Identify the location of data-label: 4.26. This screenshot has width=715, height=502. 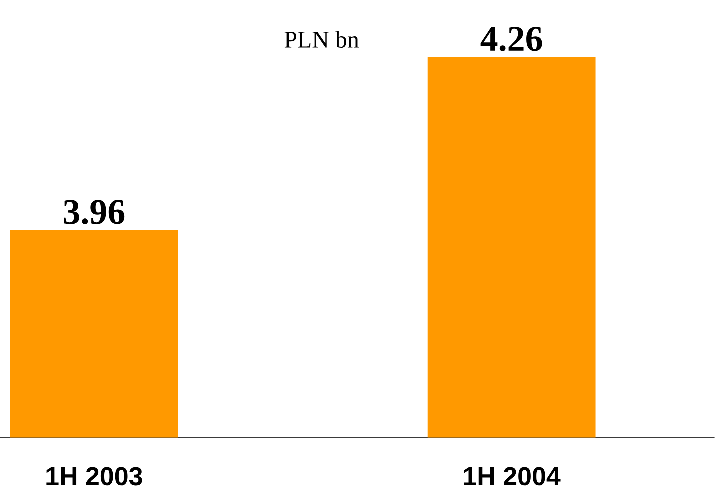
(511, 39).